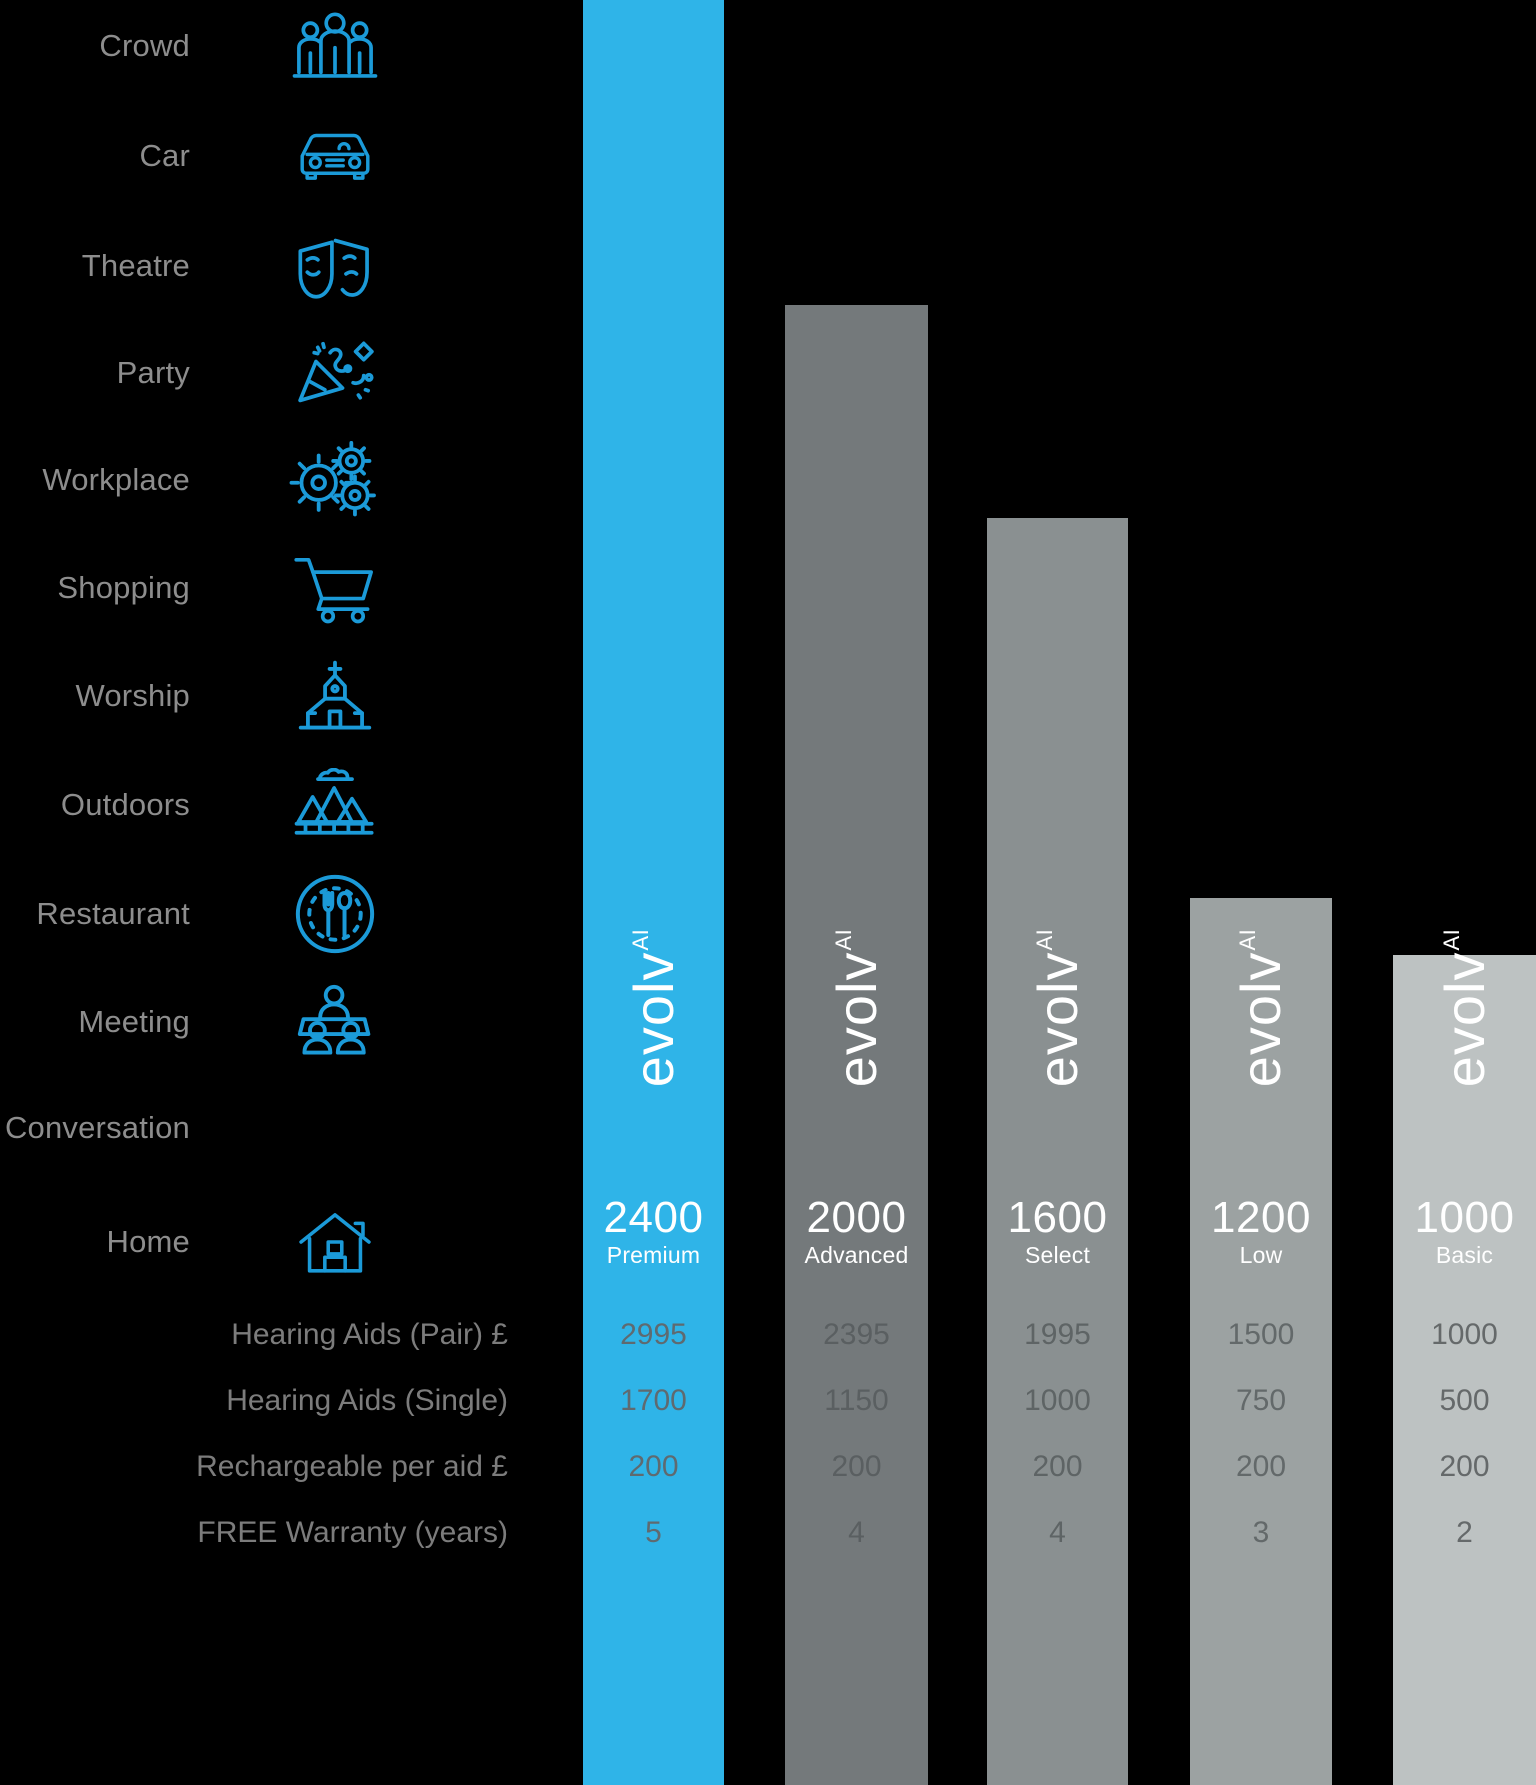  What do you see at coordinates (134, 1021) in the screenshot?
I see `feature-label: Meeting` at bounding box center [134, 1021].